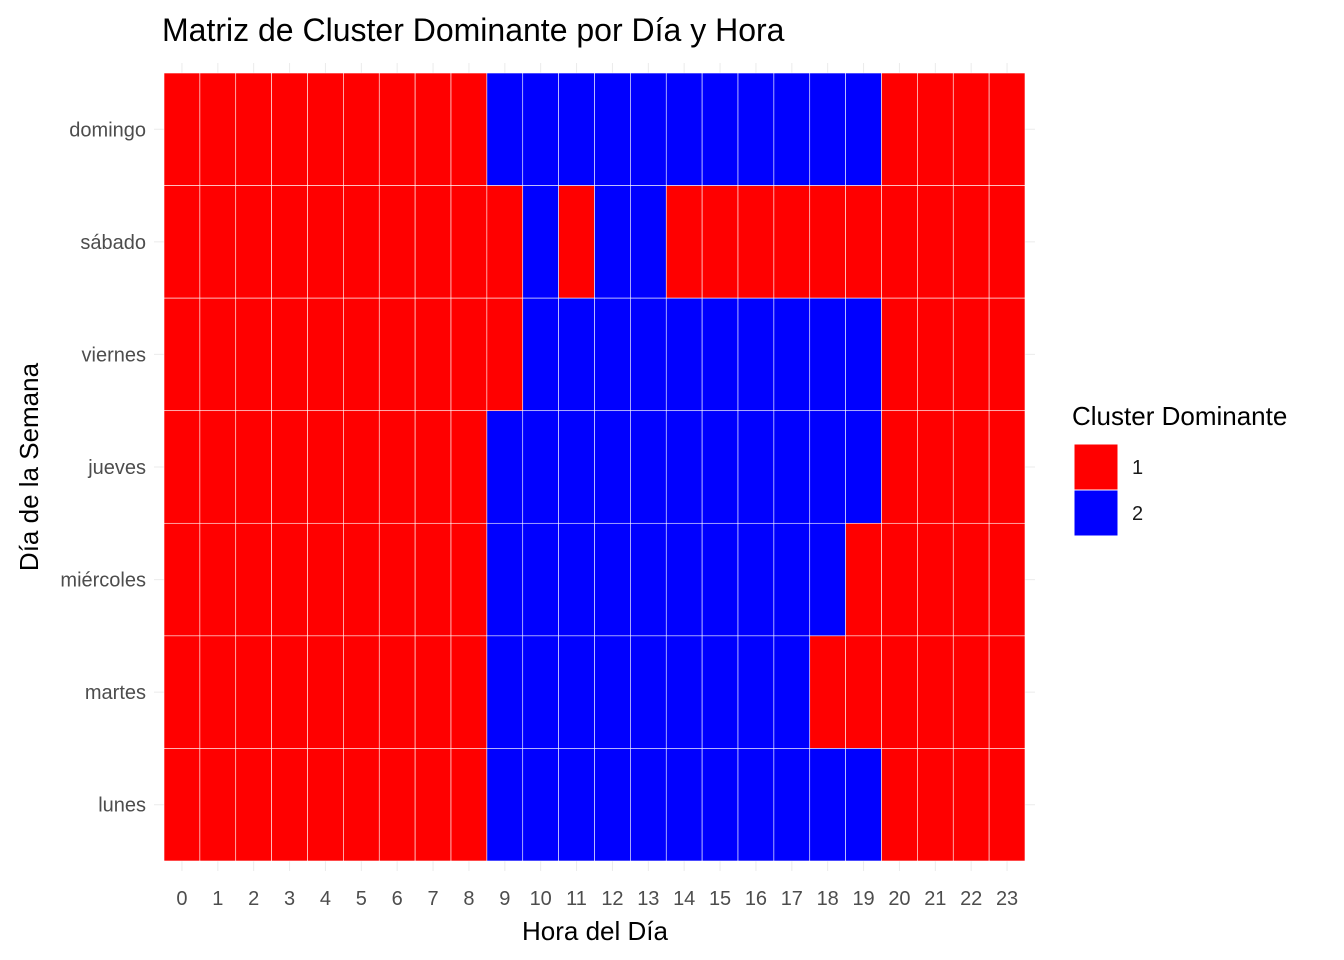  What do you see at coordinates (1137, 514) in the screenshot?
I see `legend-label: 2` at bounding box center [1137, 514].